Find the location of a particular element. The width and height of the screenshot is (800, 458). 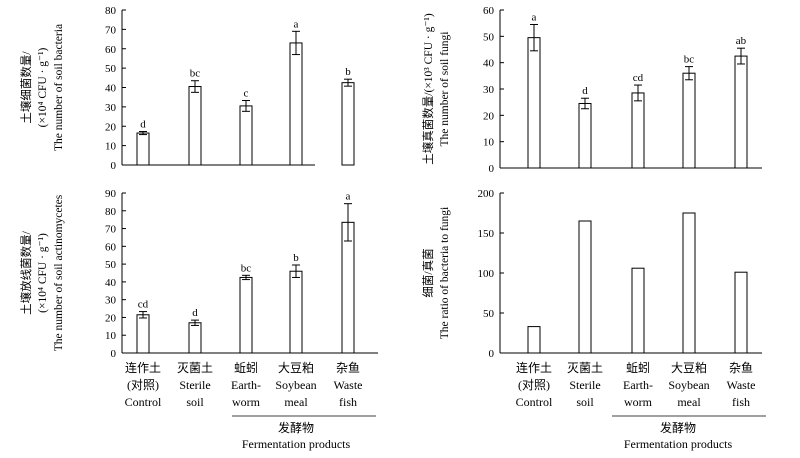

x-category-label-right: meal is located at coordinates (689, 402).